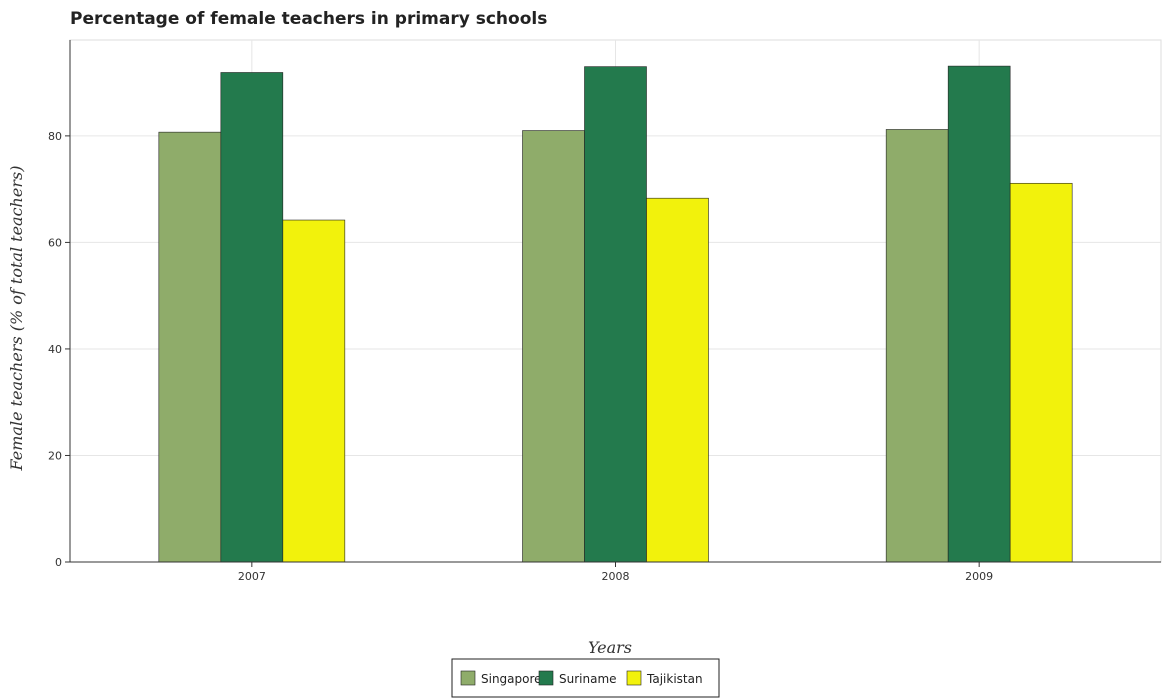 The image size is (1171, 700). What do you see at coordinates (252, 317) in the screenshot?
I see `bar-suriname-2007` at bounding box center [252, 317].